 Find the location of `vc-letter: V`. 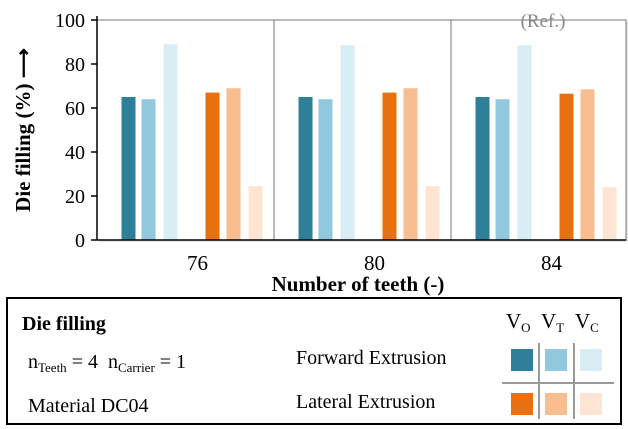

vc-letter: V is located at coordinates (583, 321).